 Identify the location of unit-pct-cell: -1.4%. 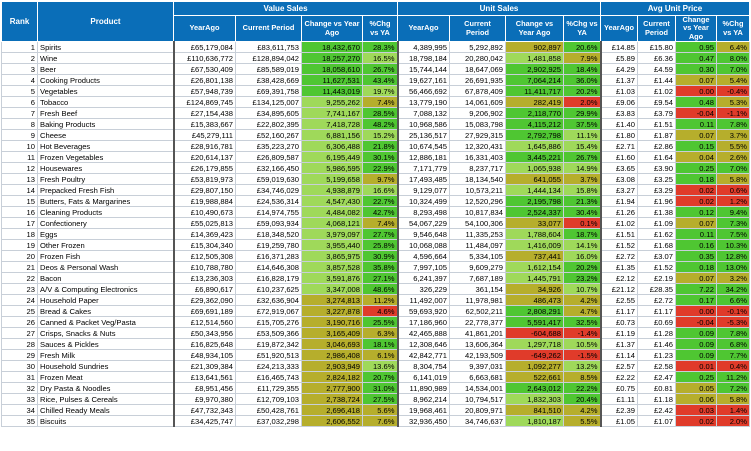
(582, 333).